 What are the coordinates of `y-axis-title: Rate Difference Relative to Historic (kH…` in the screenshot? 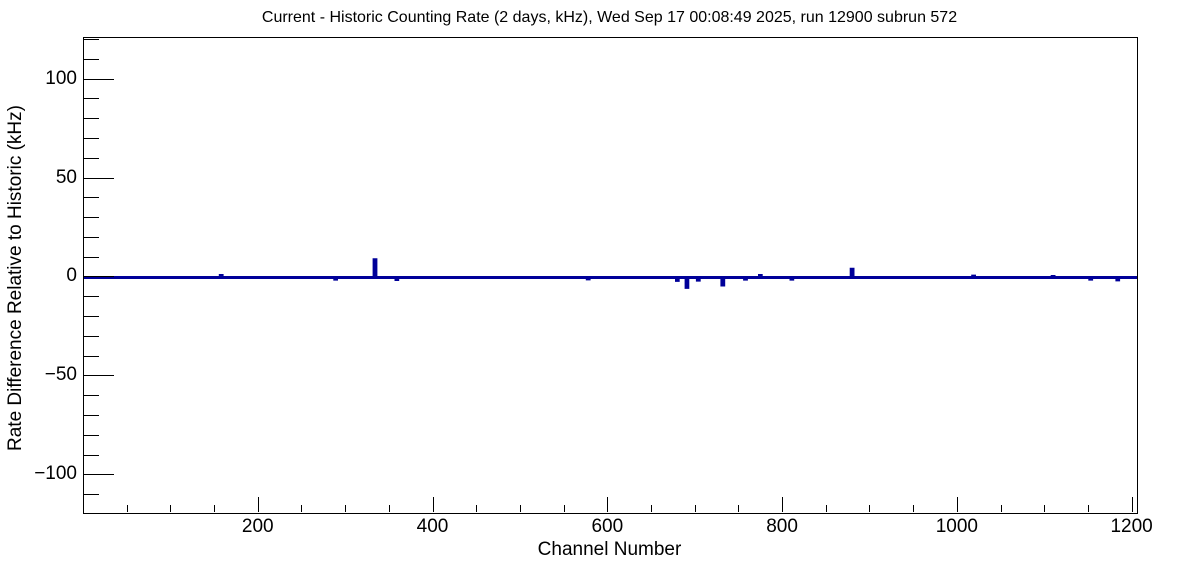 It's located at (15, 278).